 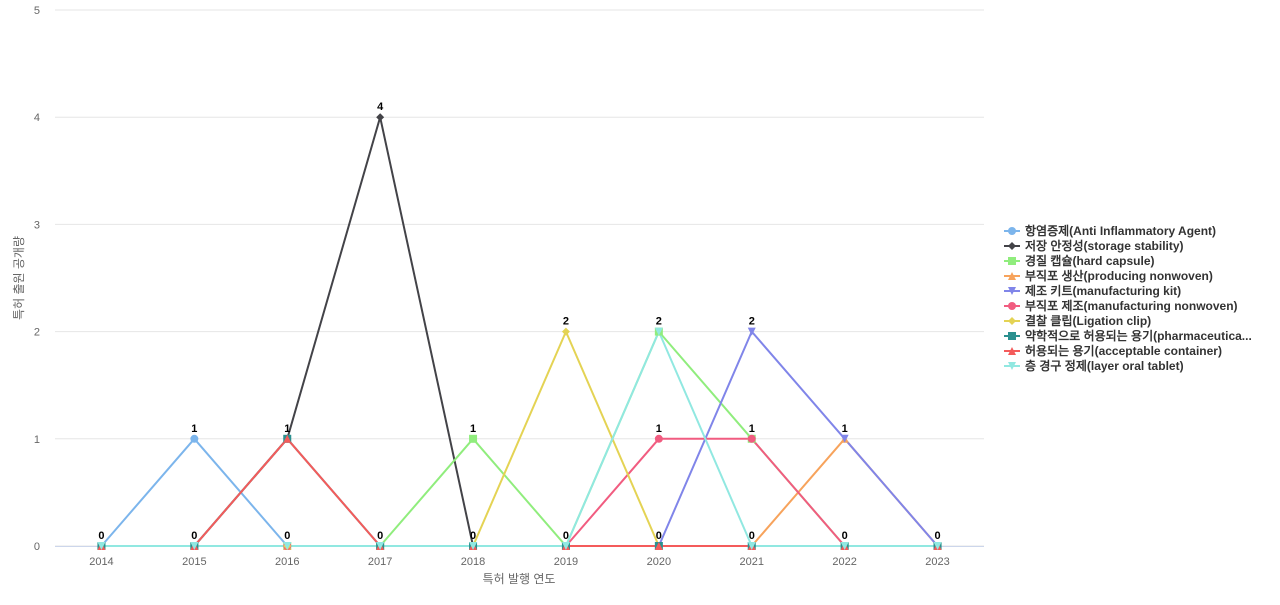 What do you see at coordinates (37, 225) in the screenshot?
I see `y-tick-label: 3` at bounding box center [37, 225].